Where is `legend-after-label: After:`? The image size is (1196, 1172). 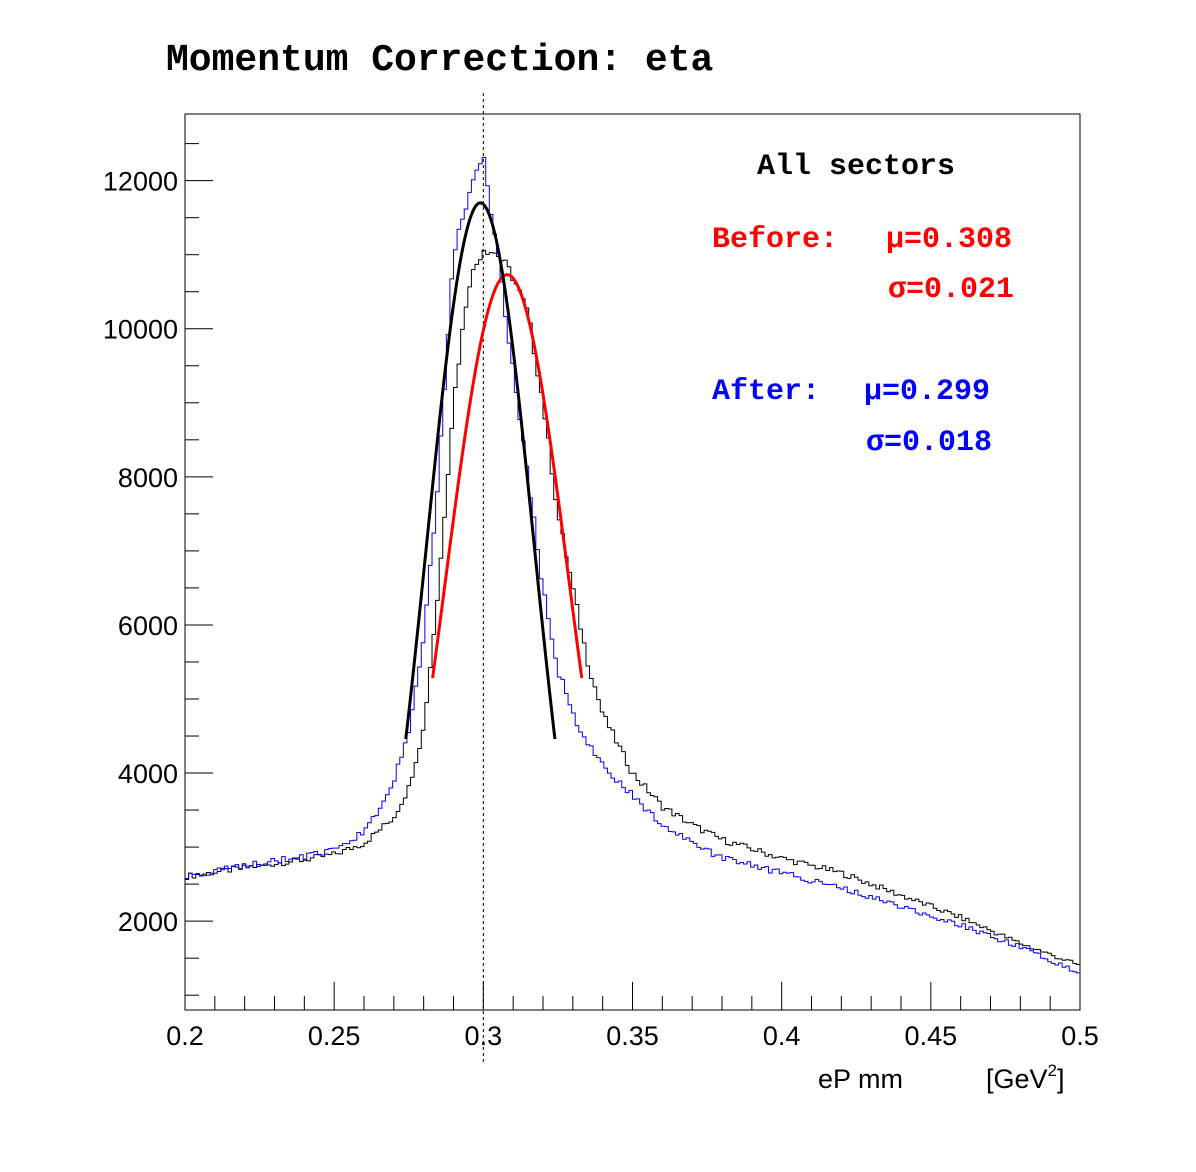 legend-after-label: After: is located at coordinates (766, 392).